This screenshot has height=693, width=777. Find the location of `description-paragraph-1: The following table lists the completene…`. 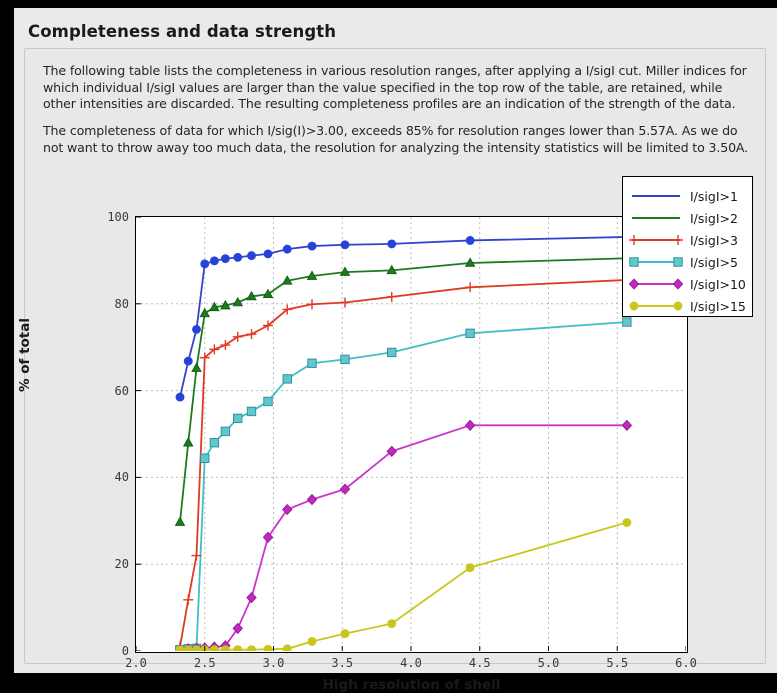

description-paragraph-1: The following table lists the completene… is located at coordinates (395, 87).